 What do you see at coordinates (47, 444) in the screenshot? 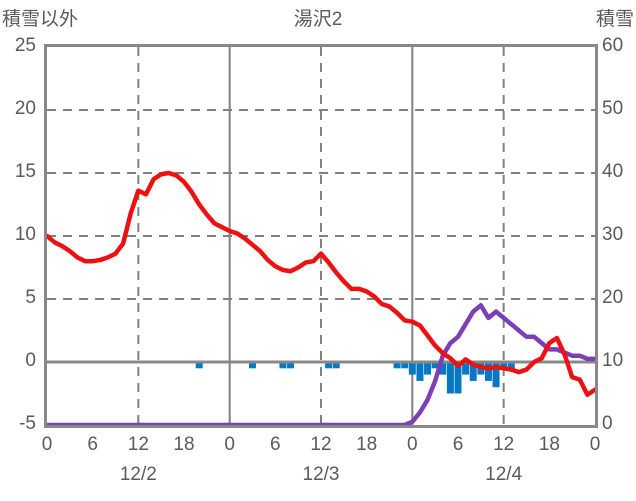
I see `x-tick-0: 0` at bounding box center [47, 444].